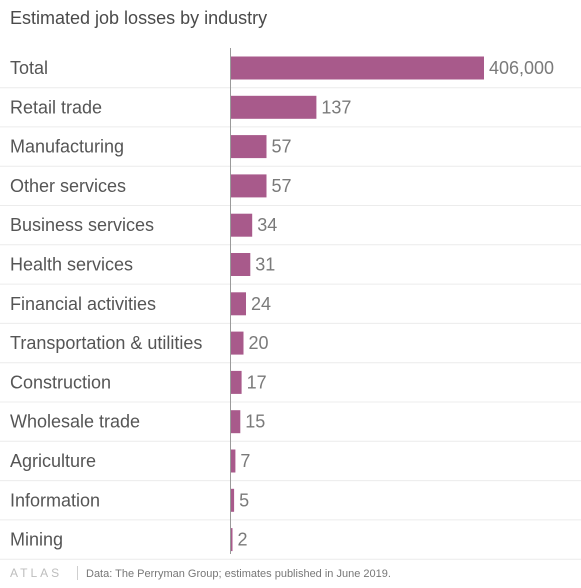 This screenshot has width=581, height=588. What do you see at coordinates (255, 422) in the screenshot?
I see `value-label: 15` at bounding box center [255, 422].